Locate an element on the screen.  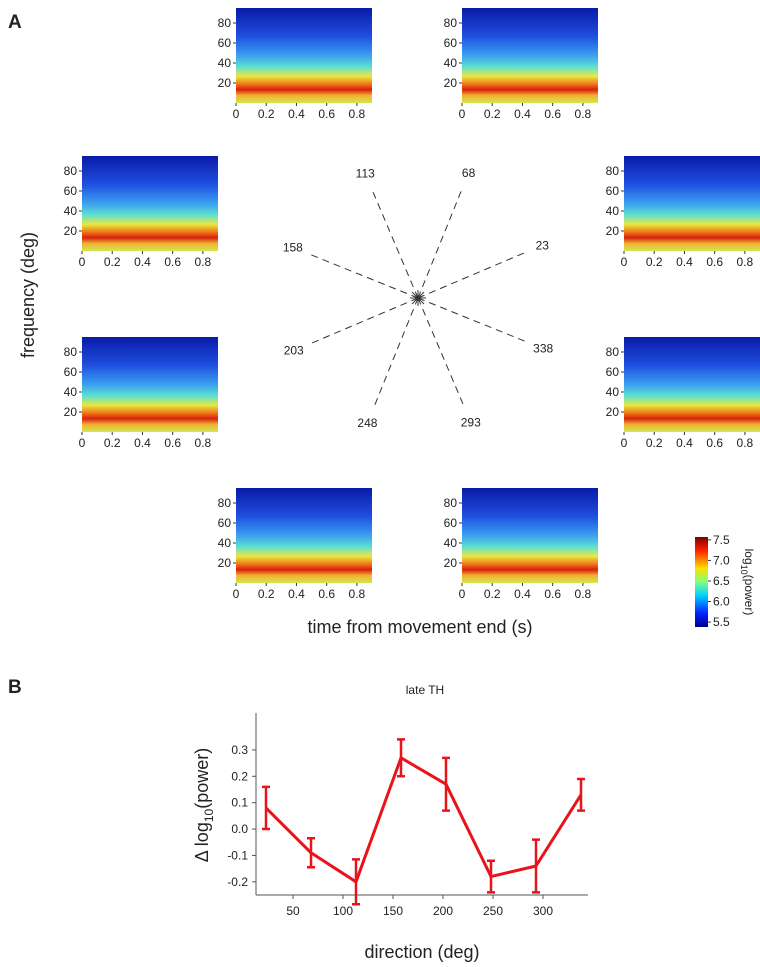
colorbar is located at coordinates (701, 582).